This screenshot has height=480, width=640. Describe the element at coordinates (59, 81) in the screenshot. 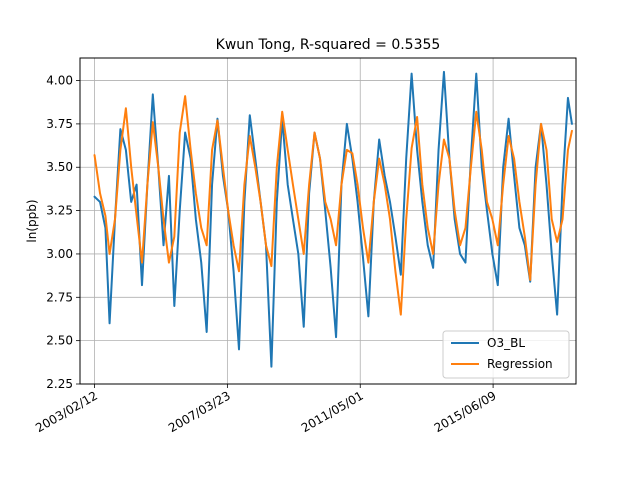

I see `y-tick-label: 4.00` at that location.